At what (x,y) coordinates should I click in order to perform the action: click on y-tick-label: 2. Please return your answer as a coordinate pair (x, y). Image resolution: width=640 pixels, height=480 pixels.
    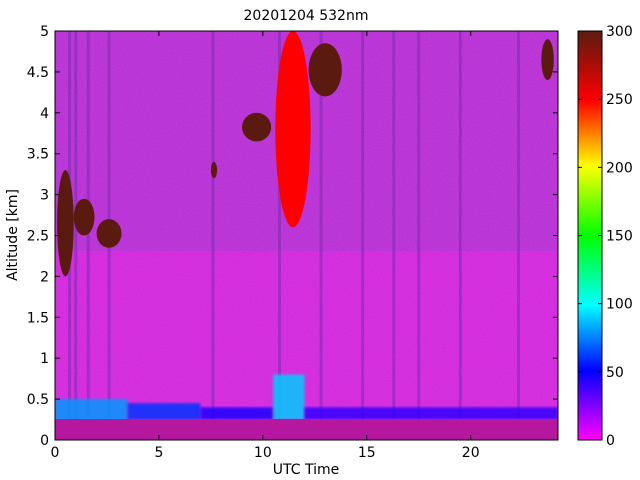
    Looking at the image, I should click on (44, 277).